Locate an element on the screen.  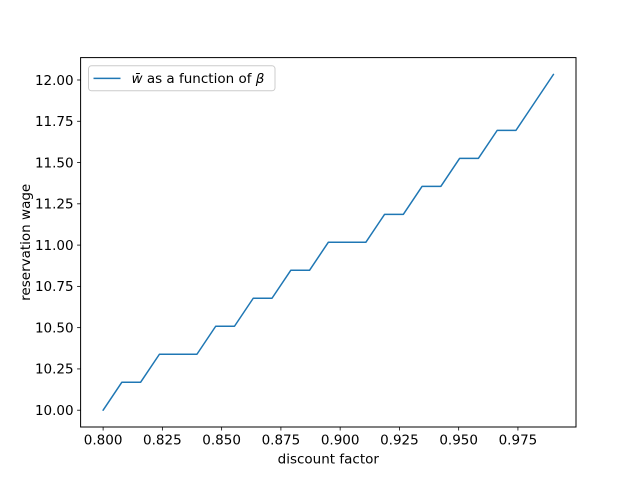
y-tick-label: 11.00 is located at coordinates (54, 246).